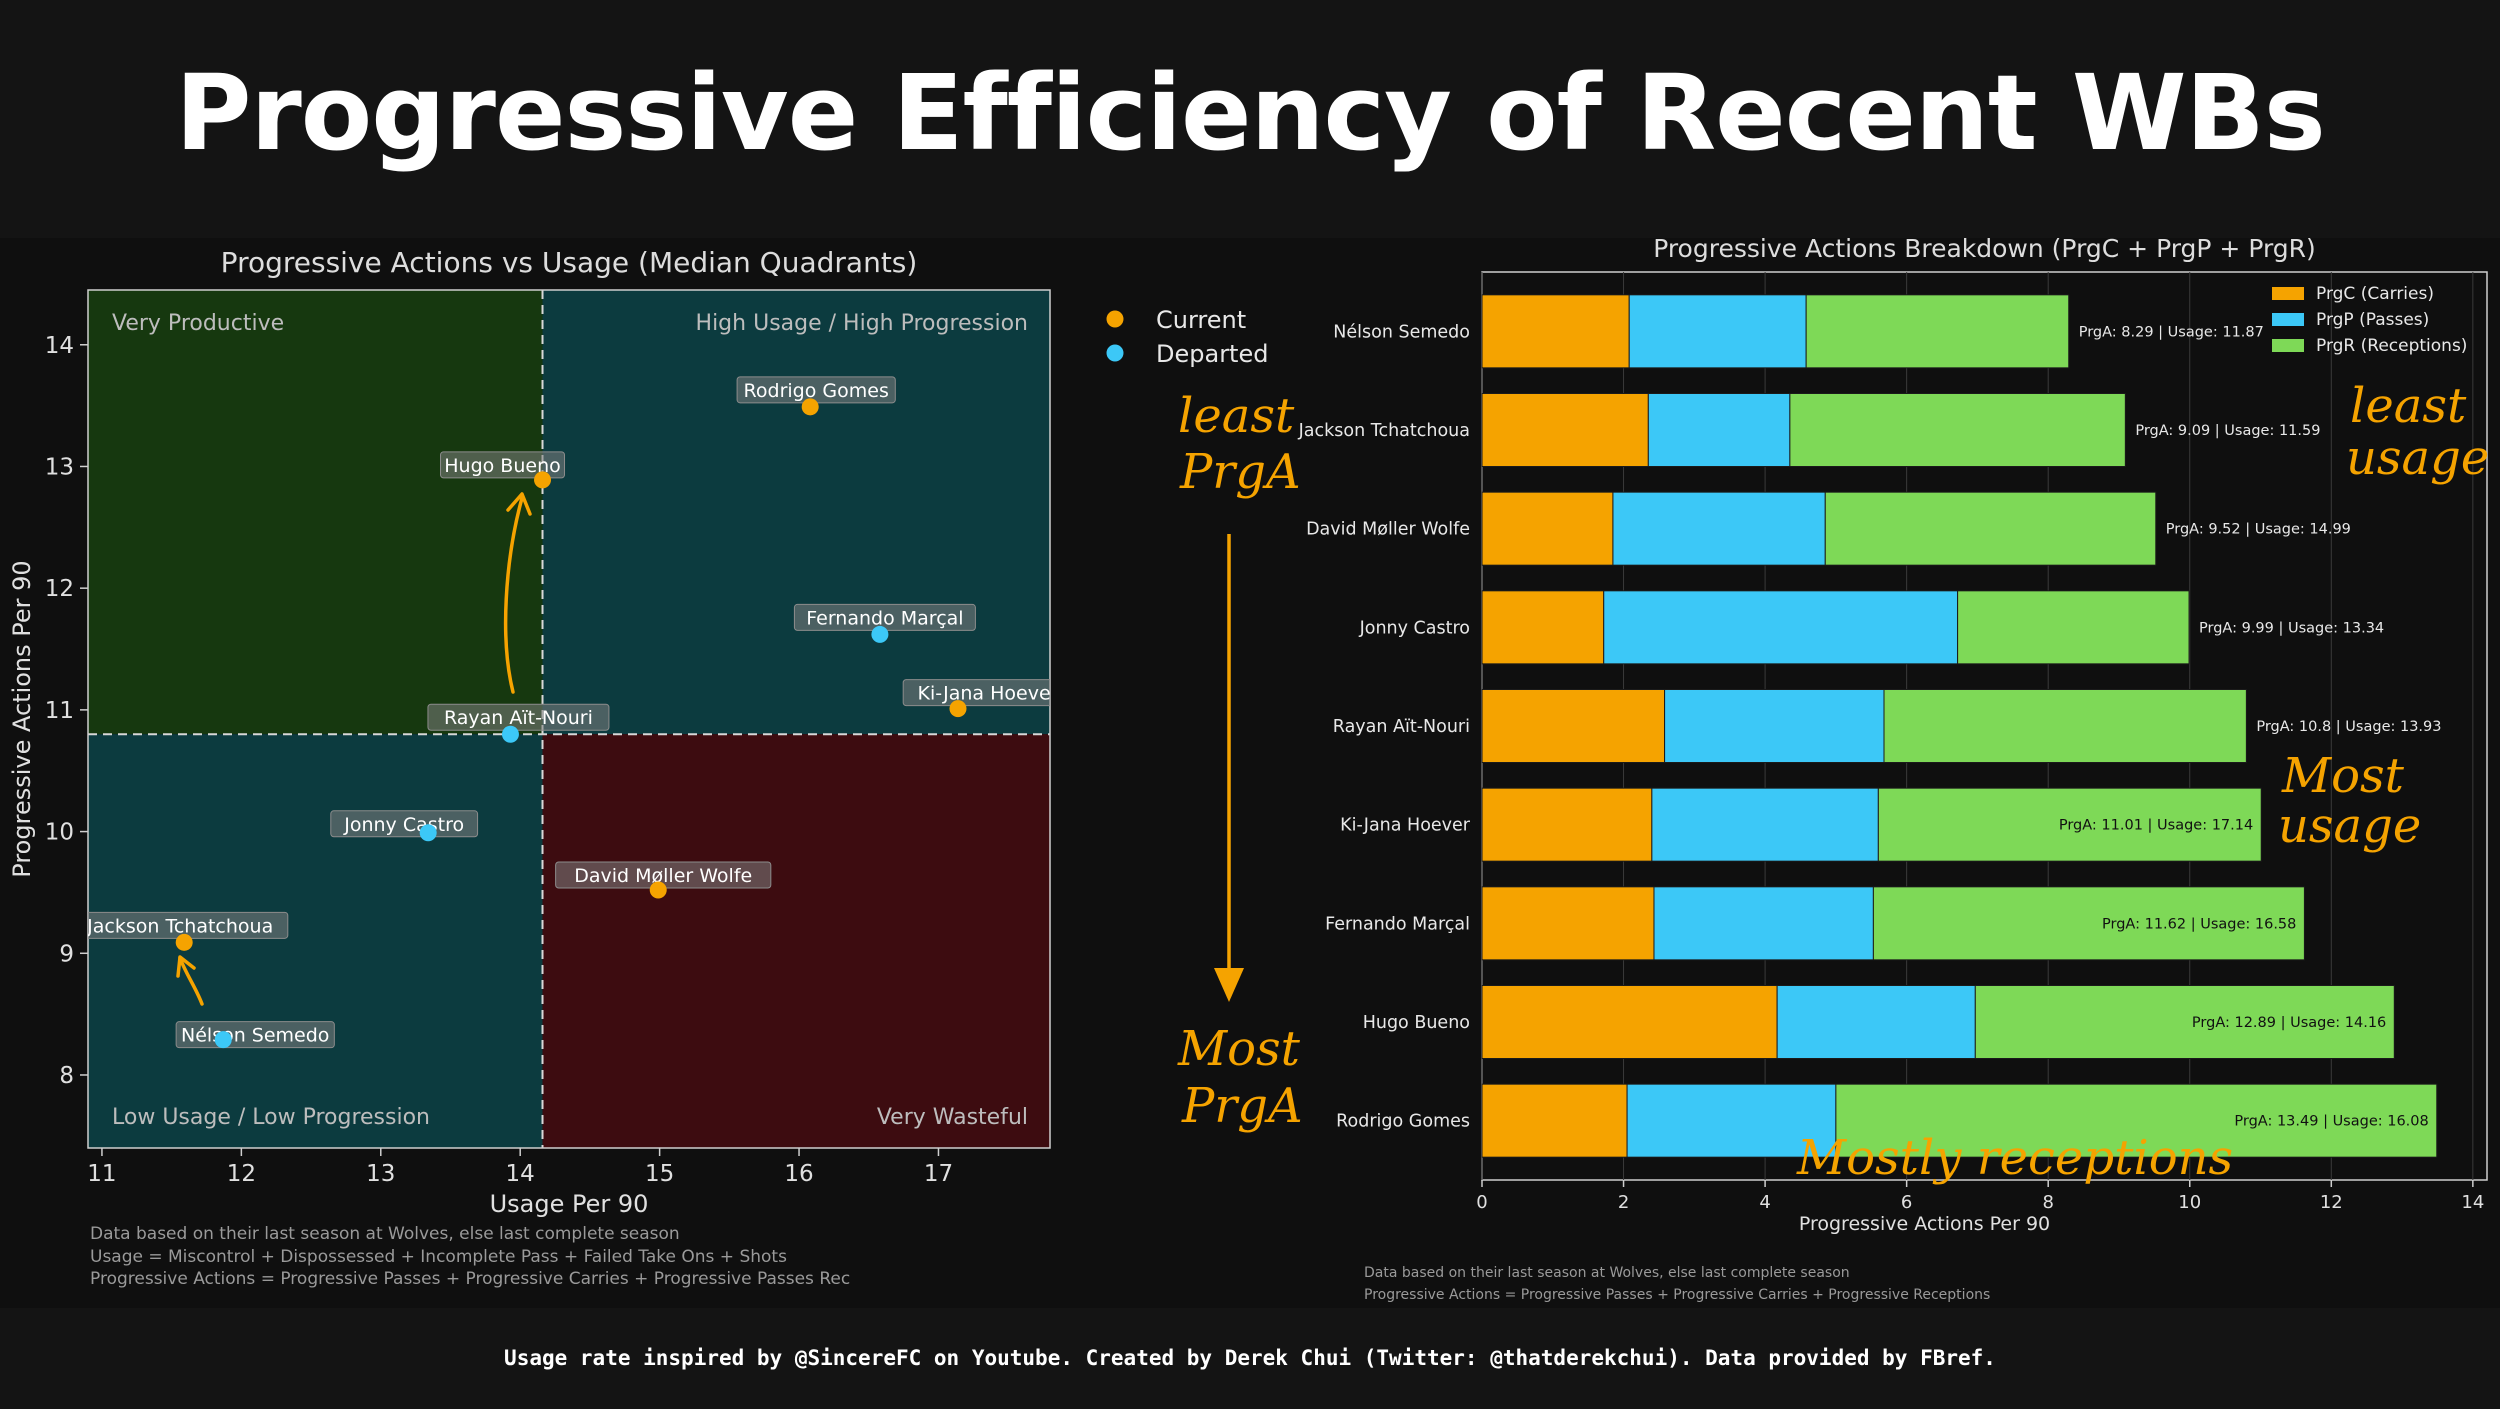 The width and height of the screenshot is (2500, 1409). What do you see at coordinates (796, 941) in the screenshot?
I see `quadrant-very-wasteful` at bounding box center [796, 941].